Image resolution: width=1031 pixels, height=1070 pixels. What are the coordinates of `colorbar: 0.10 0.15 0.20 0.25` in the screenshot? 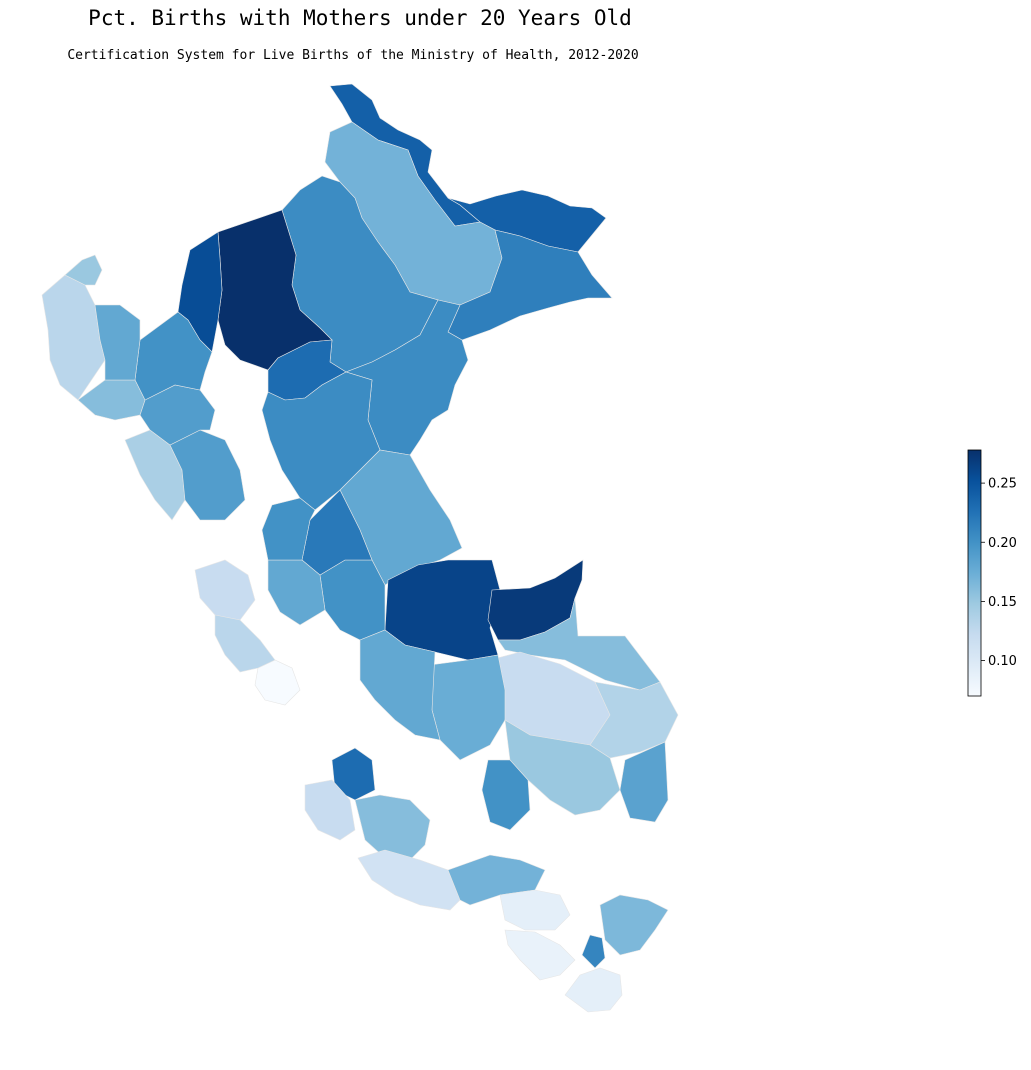 It's located at (992, 573).